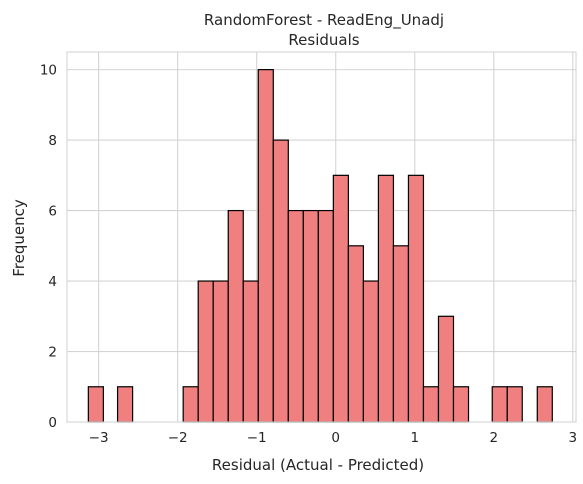  I want to click on y-tick-label: 6, so click(52, 212).